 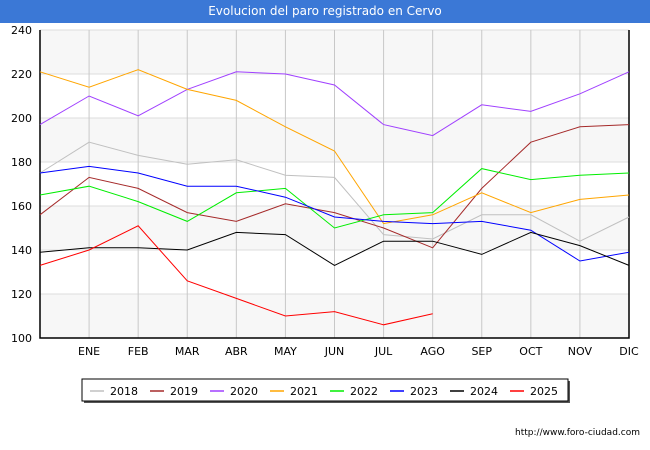 What do you see at coordinates (334, 198) in the screenshot?
I see `series-line-2022` at bounding box center [334, 198].